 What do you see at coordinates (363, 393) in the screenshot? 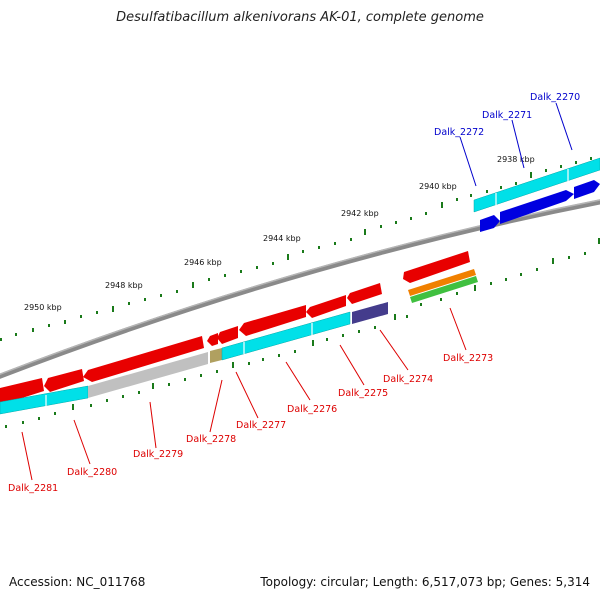
I see `gene-label: Dalk_2275` at bounding box center [363, 393].